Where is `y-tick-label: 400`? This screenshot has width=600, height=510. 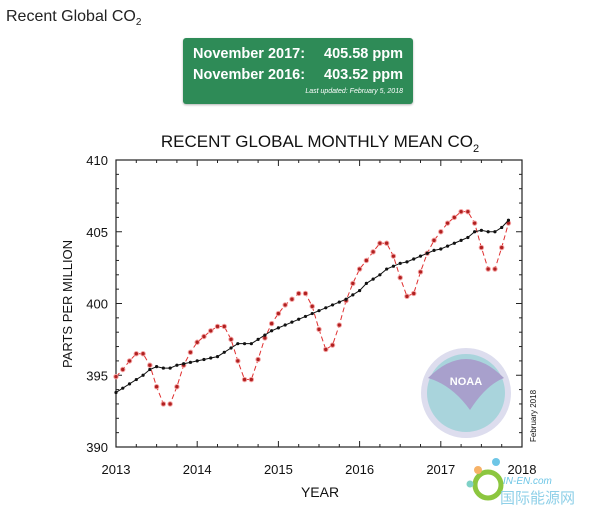
y-tick-label: 400 is located at coordinates (97, 304).